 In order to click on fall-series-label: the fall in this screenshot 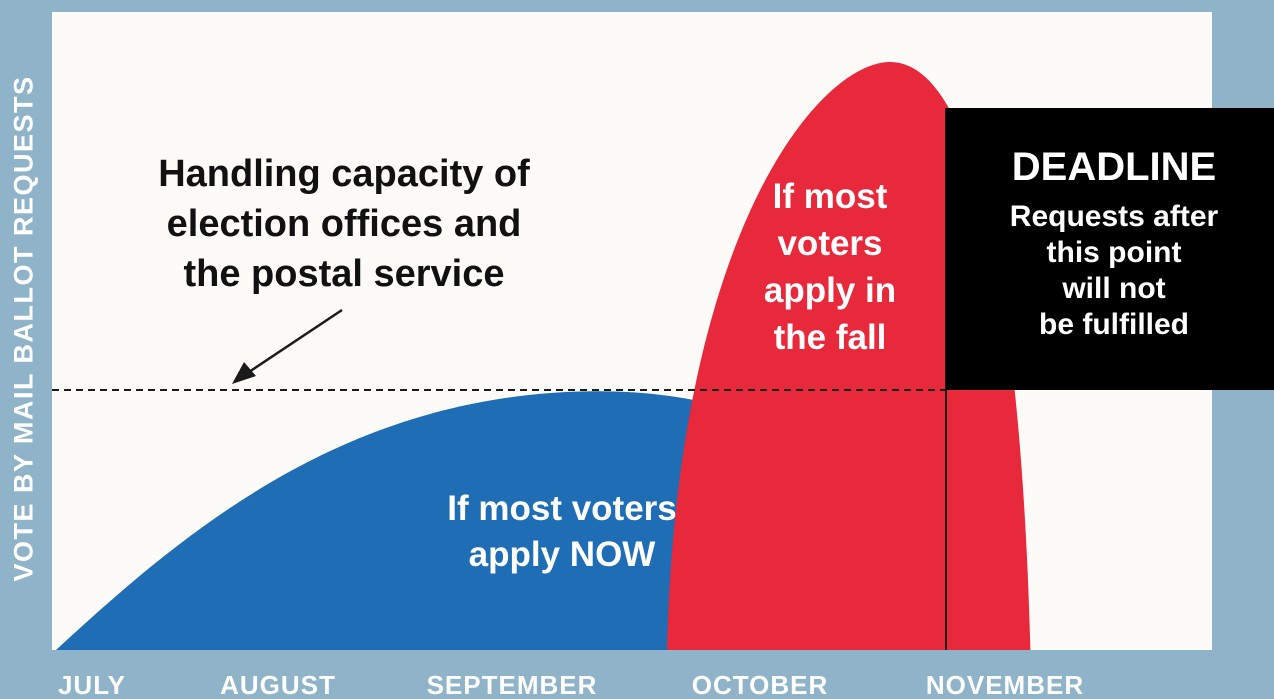, I will do `click(830, 337)`.